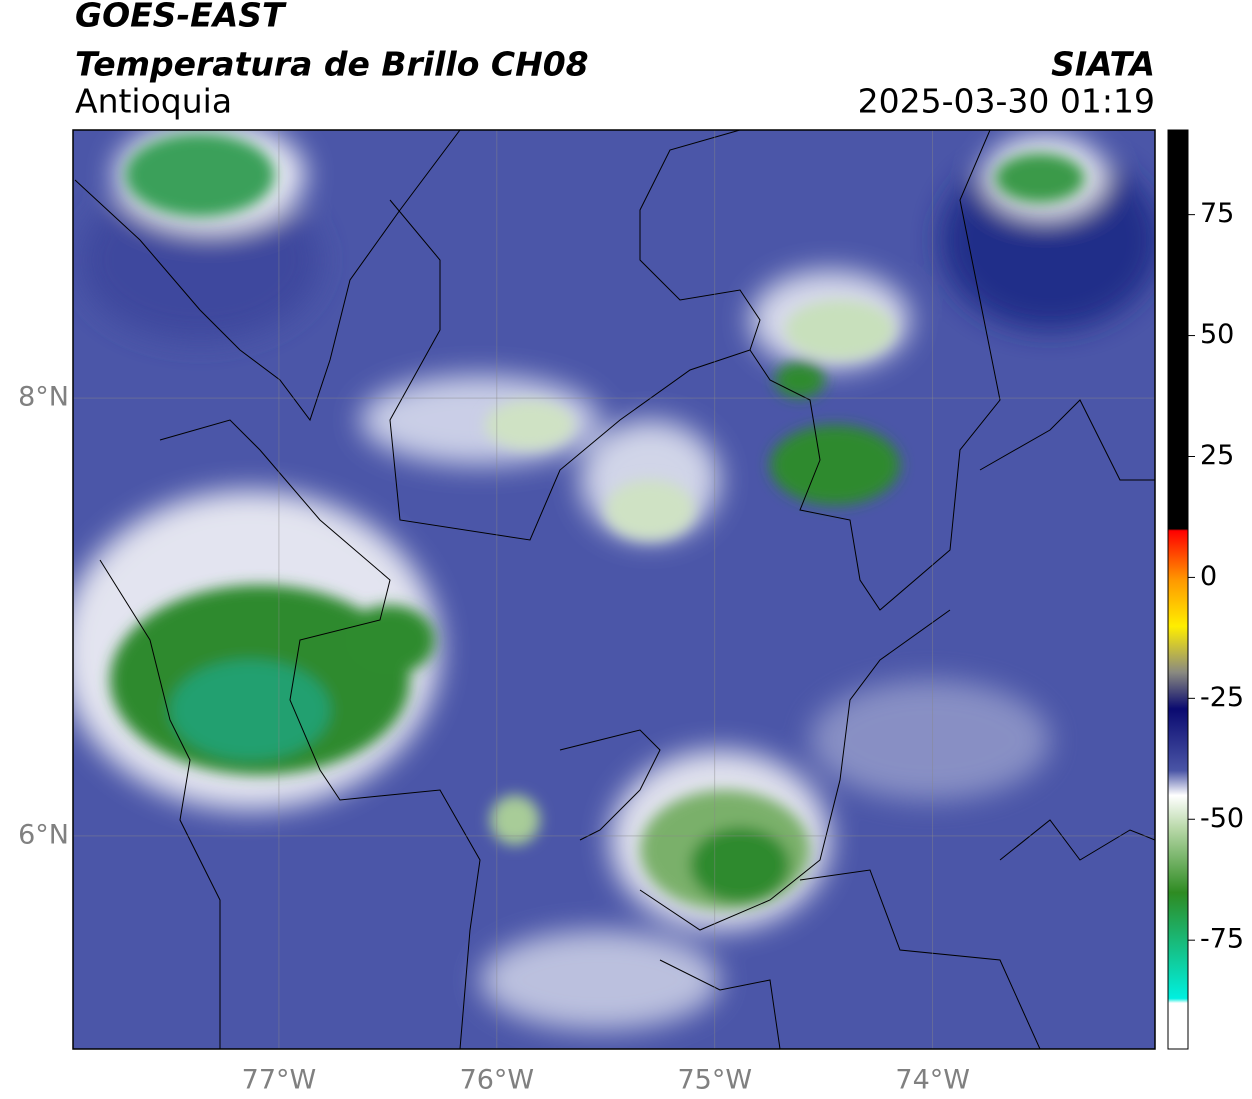 The image size is (1252, 1099). I want to click on colorbar, so click(1178, 589).